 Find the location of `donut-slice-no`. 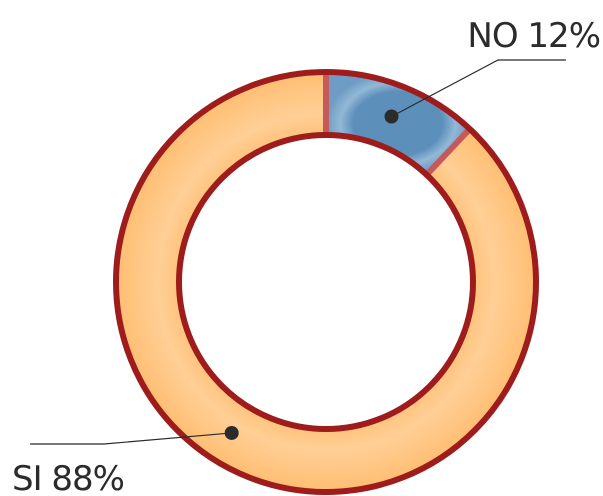

donut-slice-no is located at coordinates (398, 123).